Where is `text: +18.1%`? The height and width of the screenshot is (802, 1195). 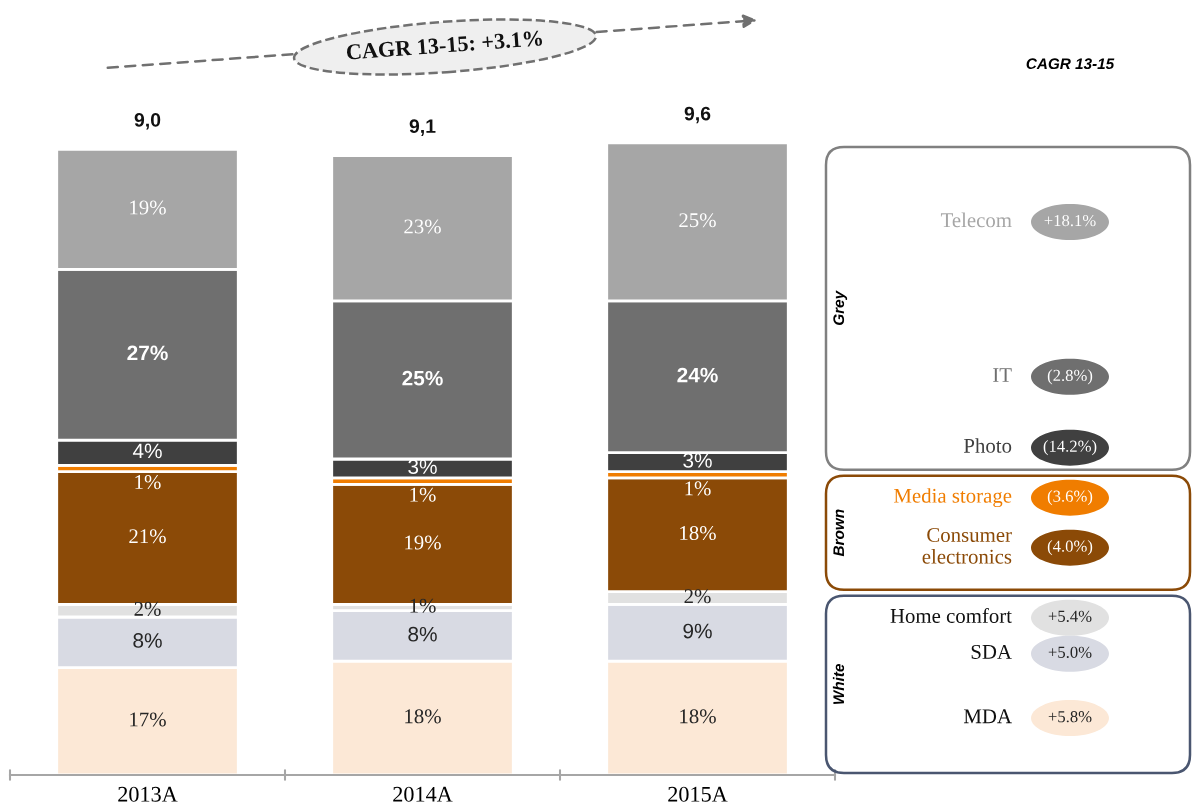 text: +18.1% is located at coordinates (1070, 220).